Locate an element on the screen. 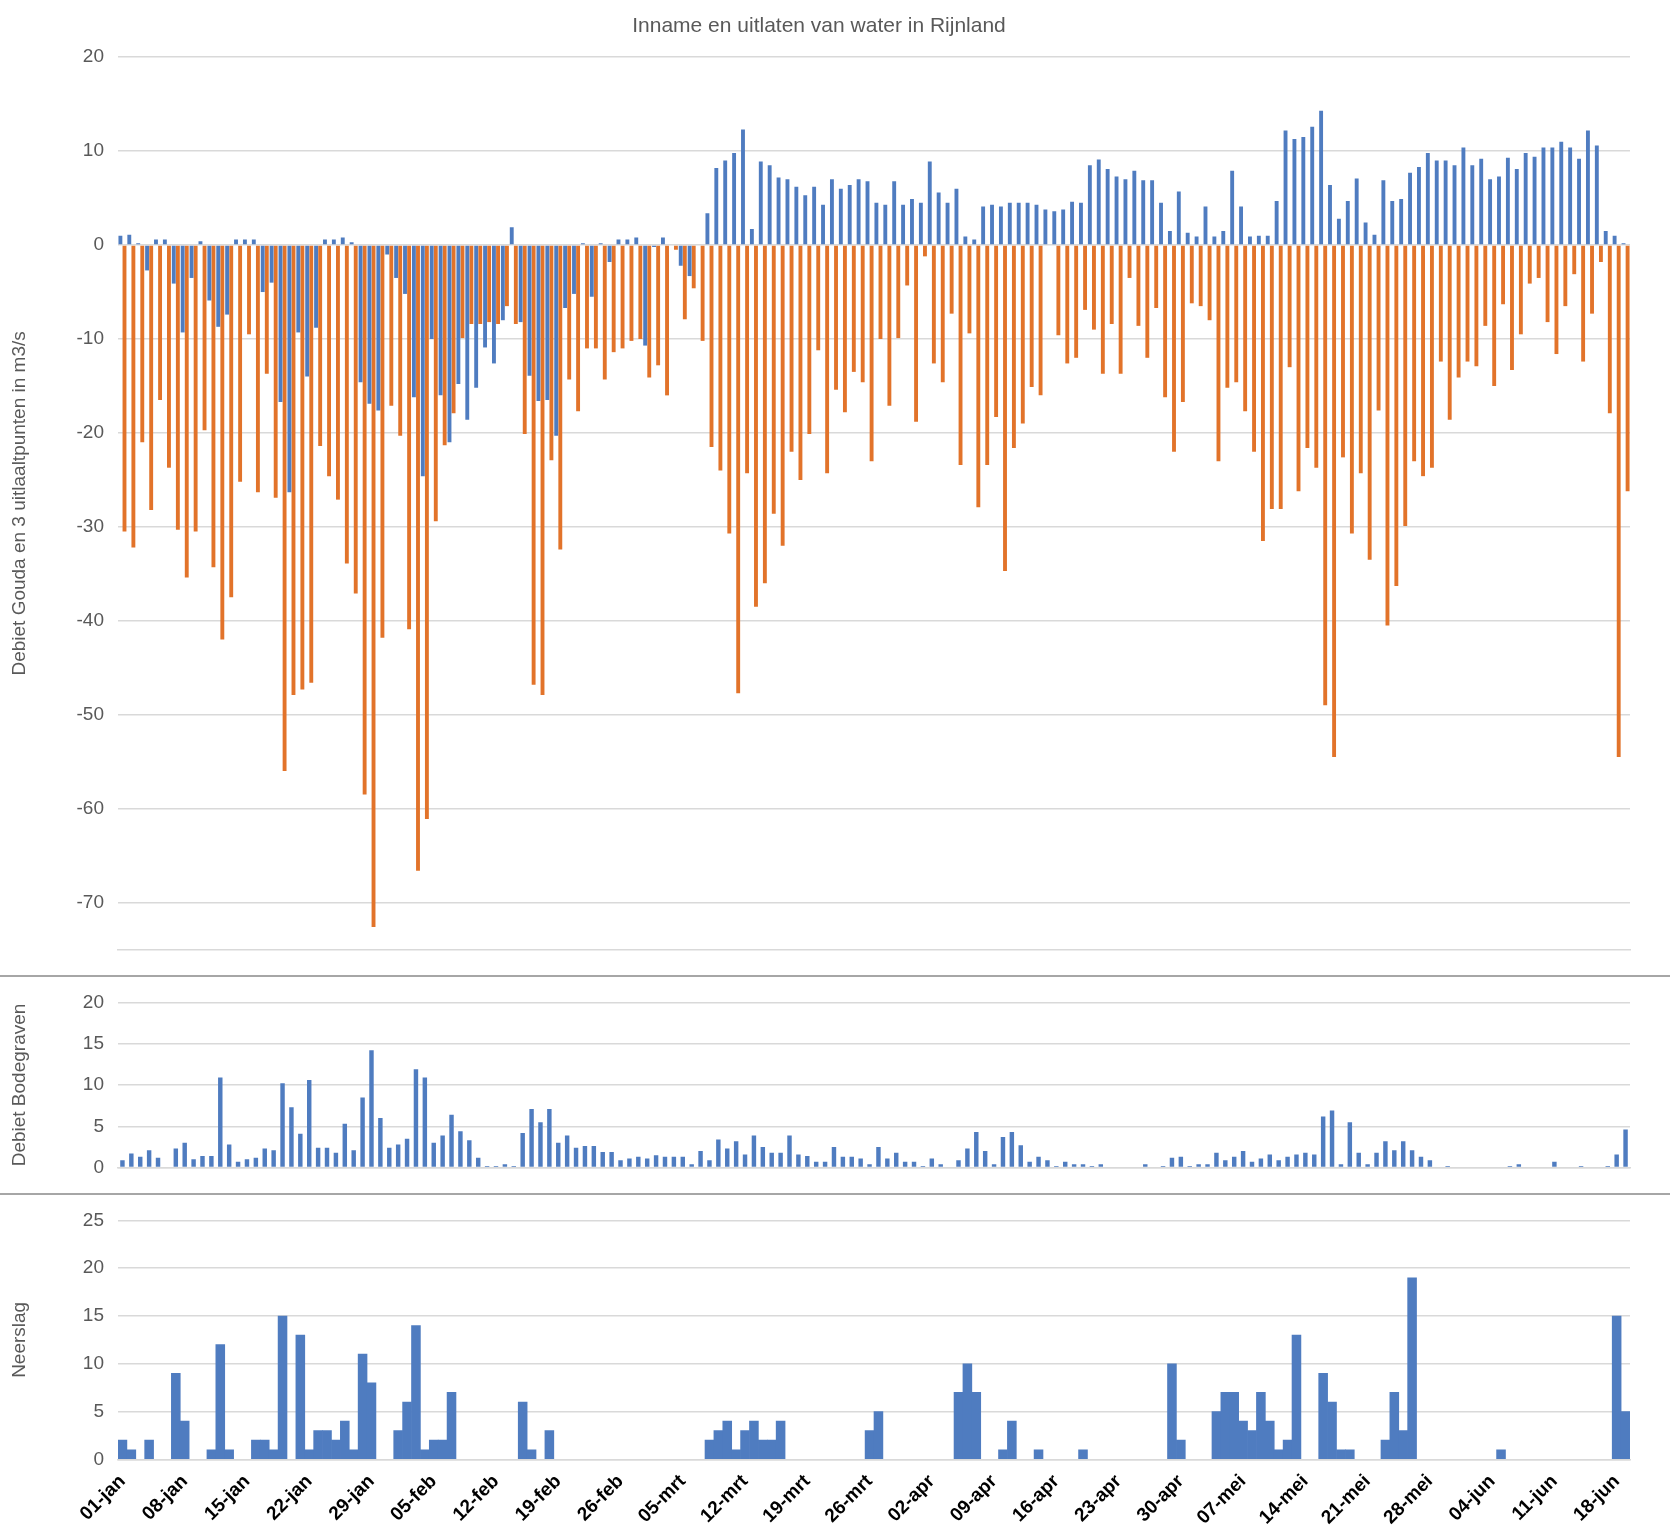 This screenshot has height=1536, width=1670. y-tick-label: -60 is located at coordinates (90, 807).